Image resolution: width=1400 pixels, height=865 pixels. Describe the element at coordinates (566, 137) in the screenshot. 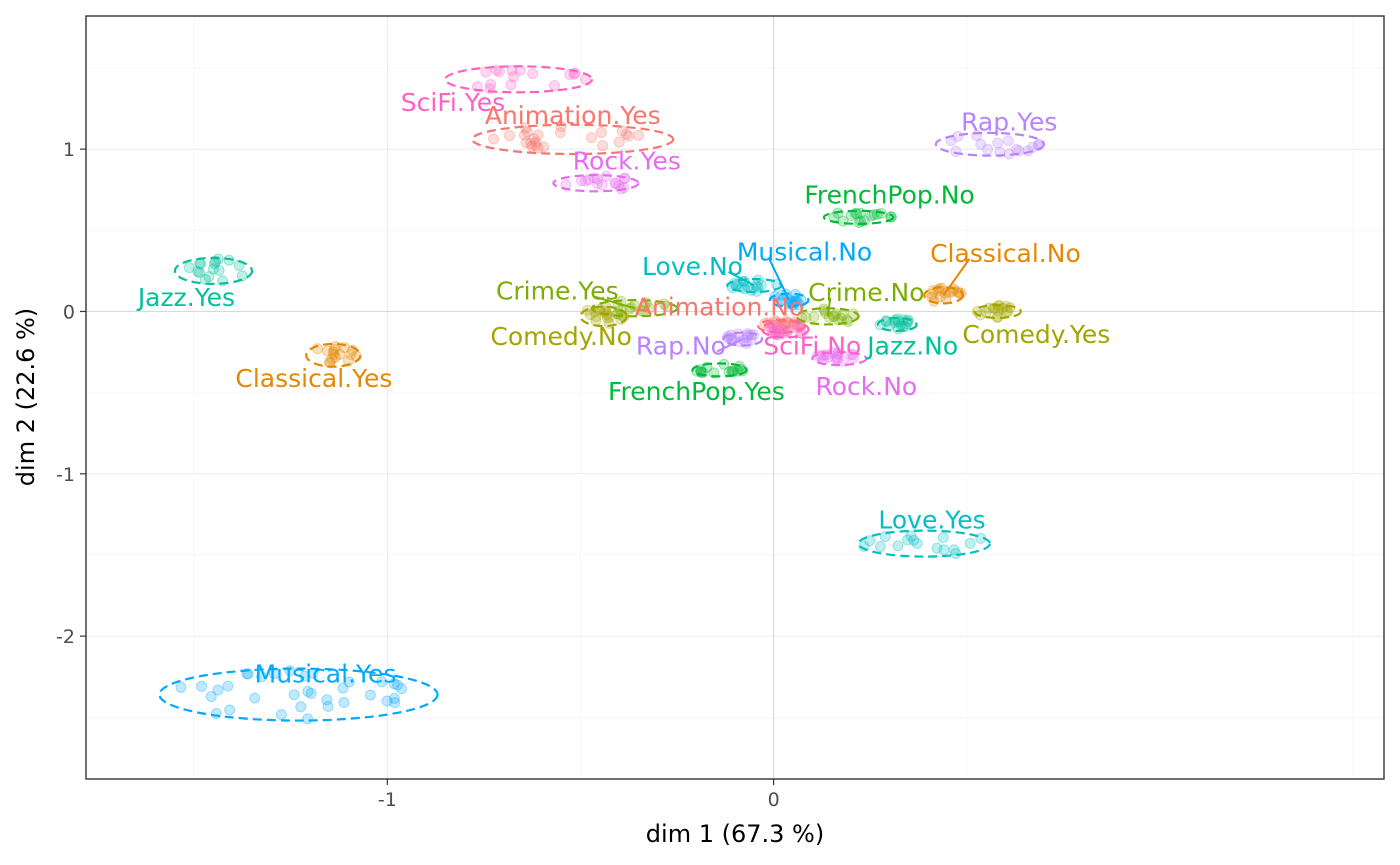

I see `animation-yes-points` at that location.